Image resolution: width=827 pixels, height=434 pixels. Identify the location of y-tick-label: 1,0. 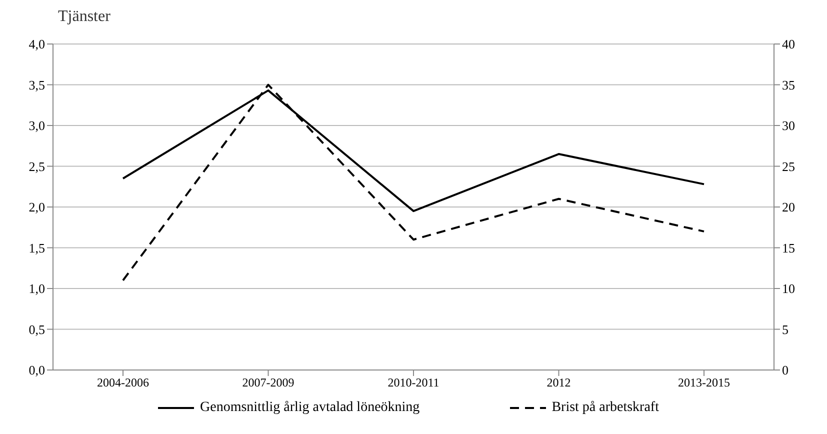
(36, 288).